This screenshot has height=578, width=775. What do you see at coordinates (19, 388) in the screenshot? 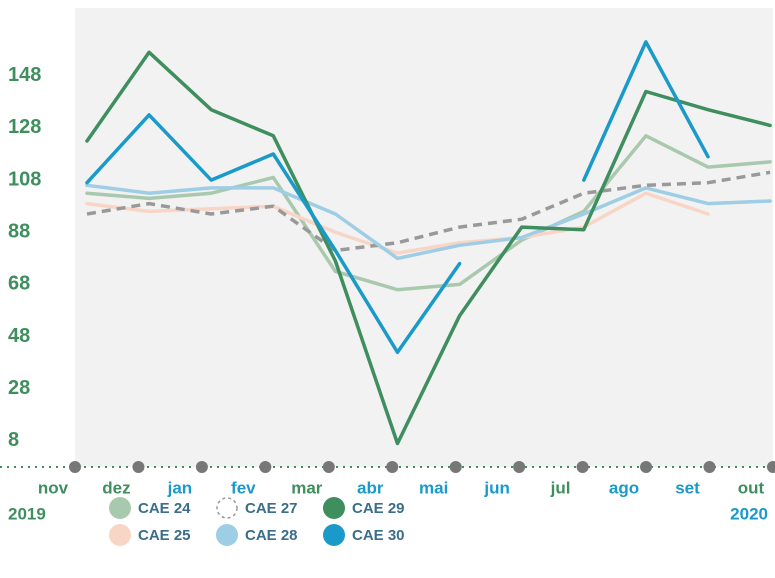
I see `y-tick-label: 28` at bounding box center [19, 388].